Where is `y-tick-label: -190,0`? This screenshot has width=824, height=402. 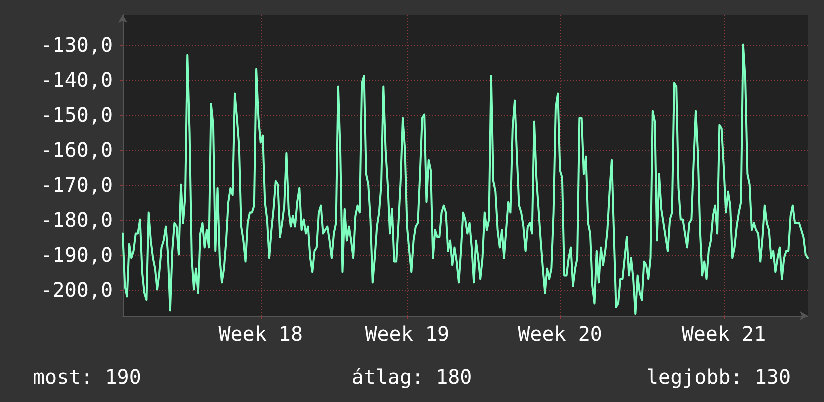
y-tick-label: -190,0 is located at coordinates (76, 254).